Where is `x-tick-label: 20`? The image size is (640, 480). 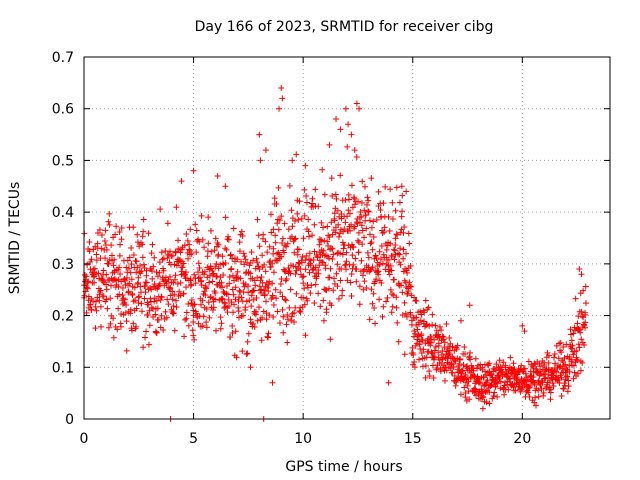 x-tick-label: 20 is located at coordinates (522, 439).